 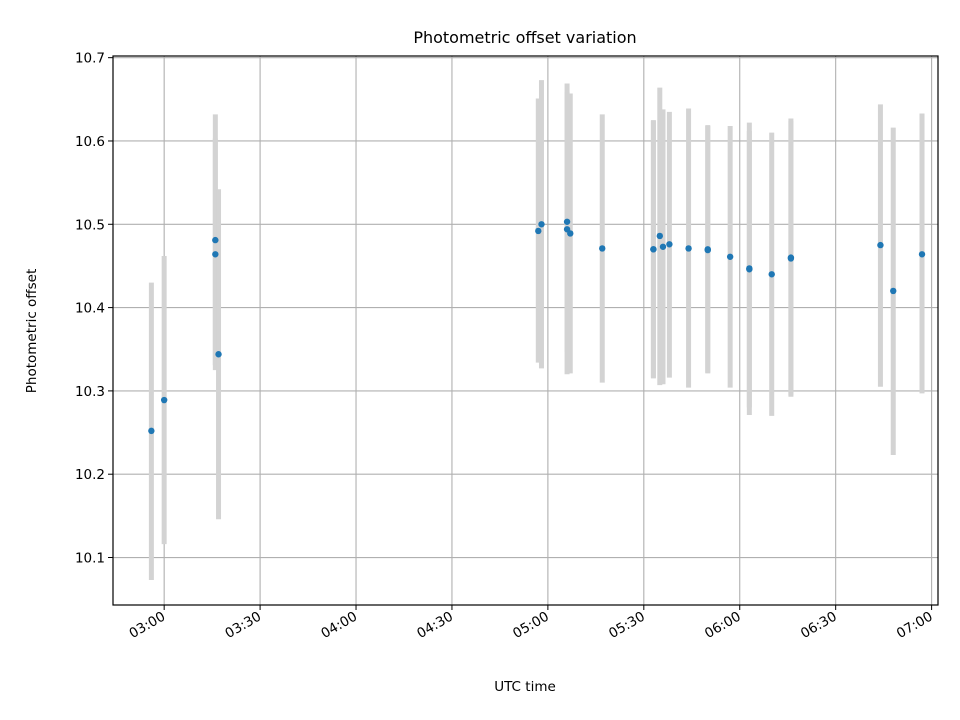 What do you see at coordinates (525, 687) in the screenshot?
I see `x-axis-label: UTC time` at bounding box center [525, 687].